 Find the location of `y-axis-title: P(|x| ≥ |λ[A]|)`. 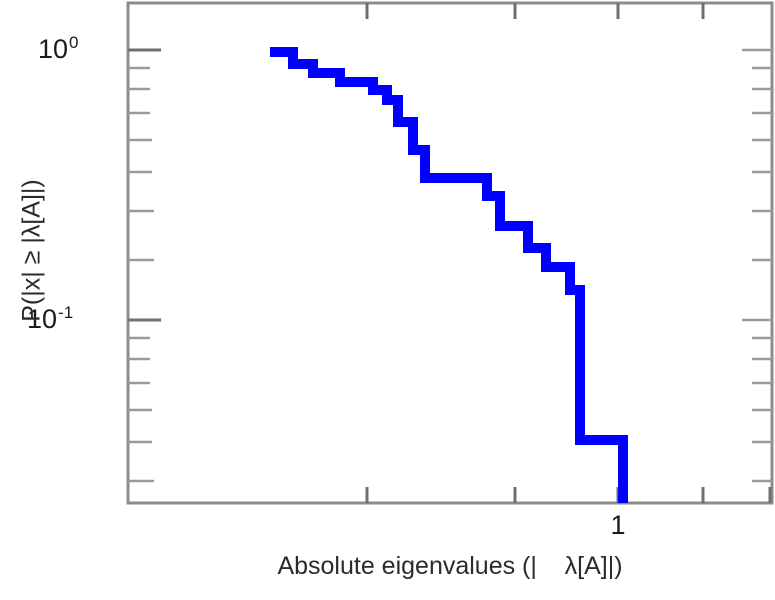

y-axis-title: P(|x| ≥ |λ[A]|) is located at coordinates (31, 250).